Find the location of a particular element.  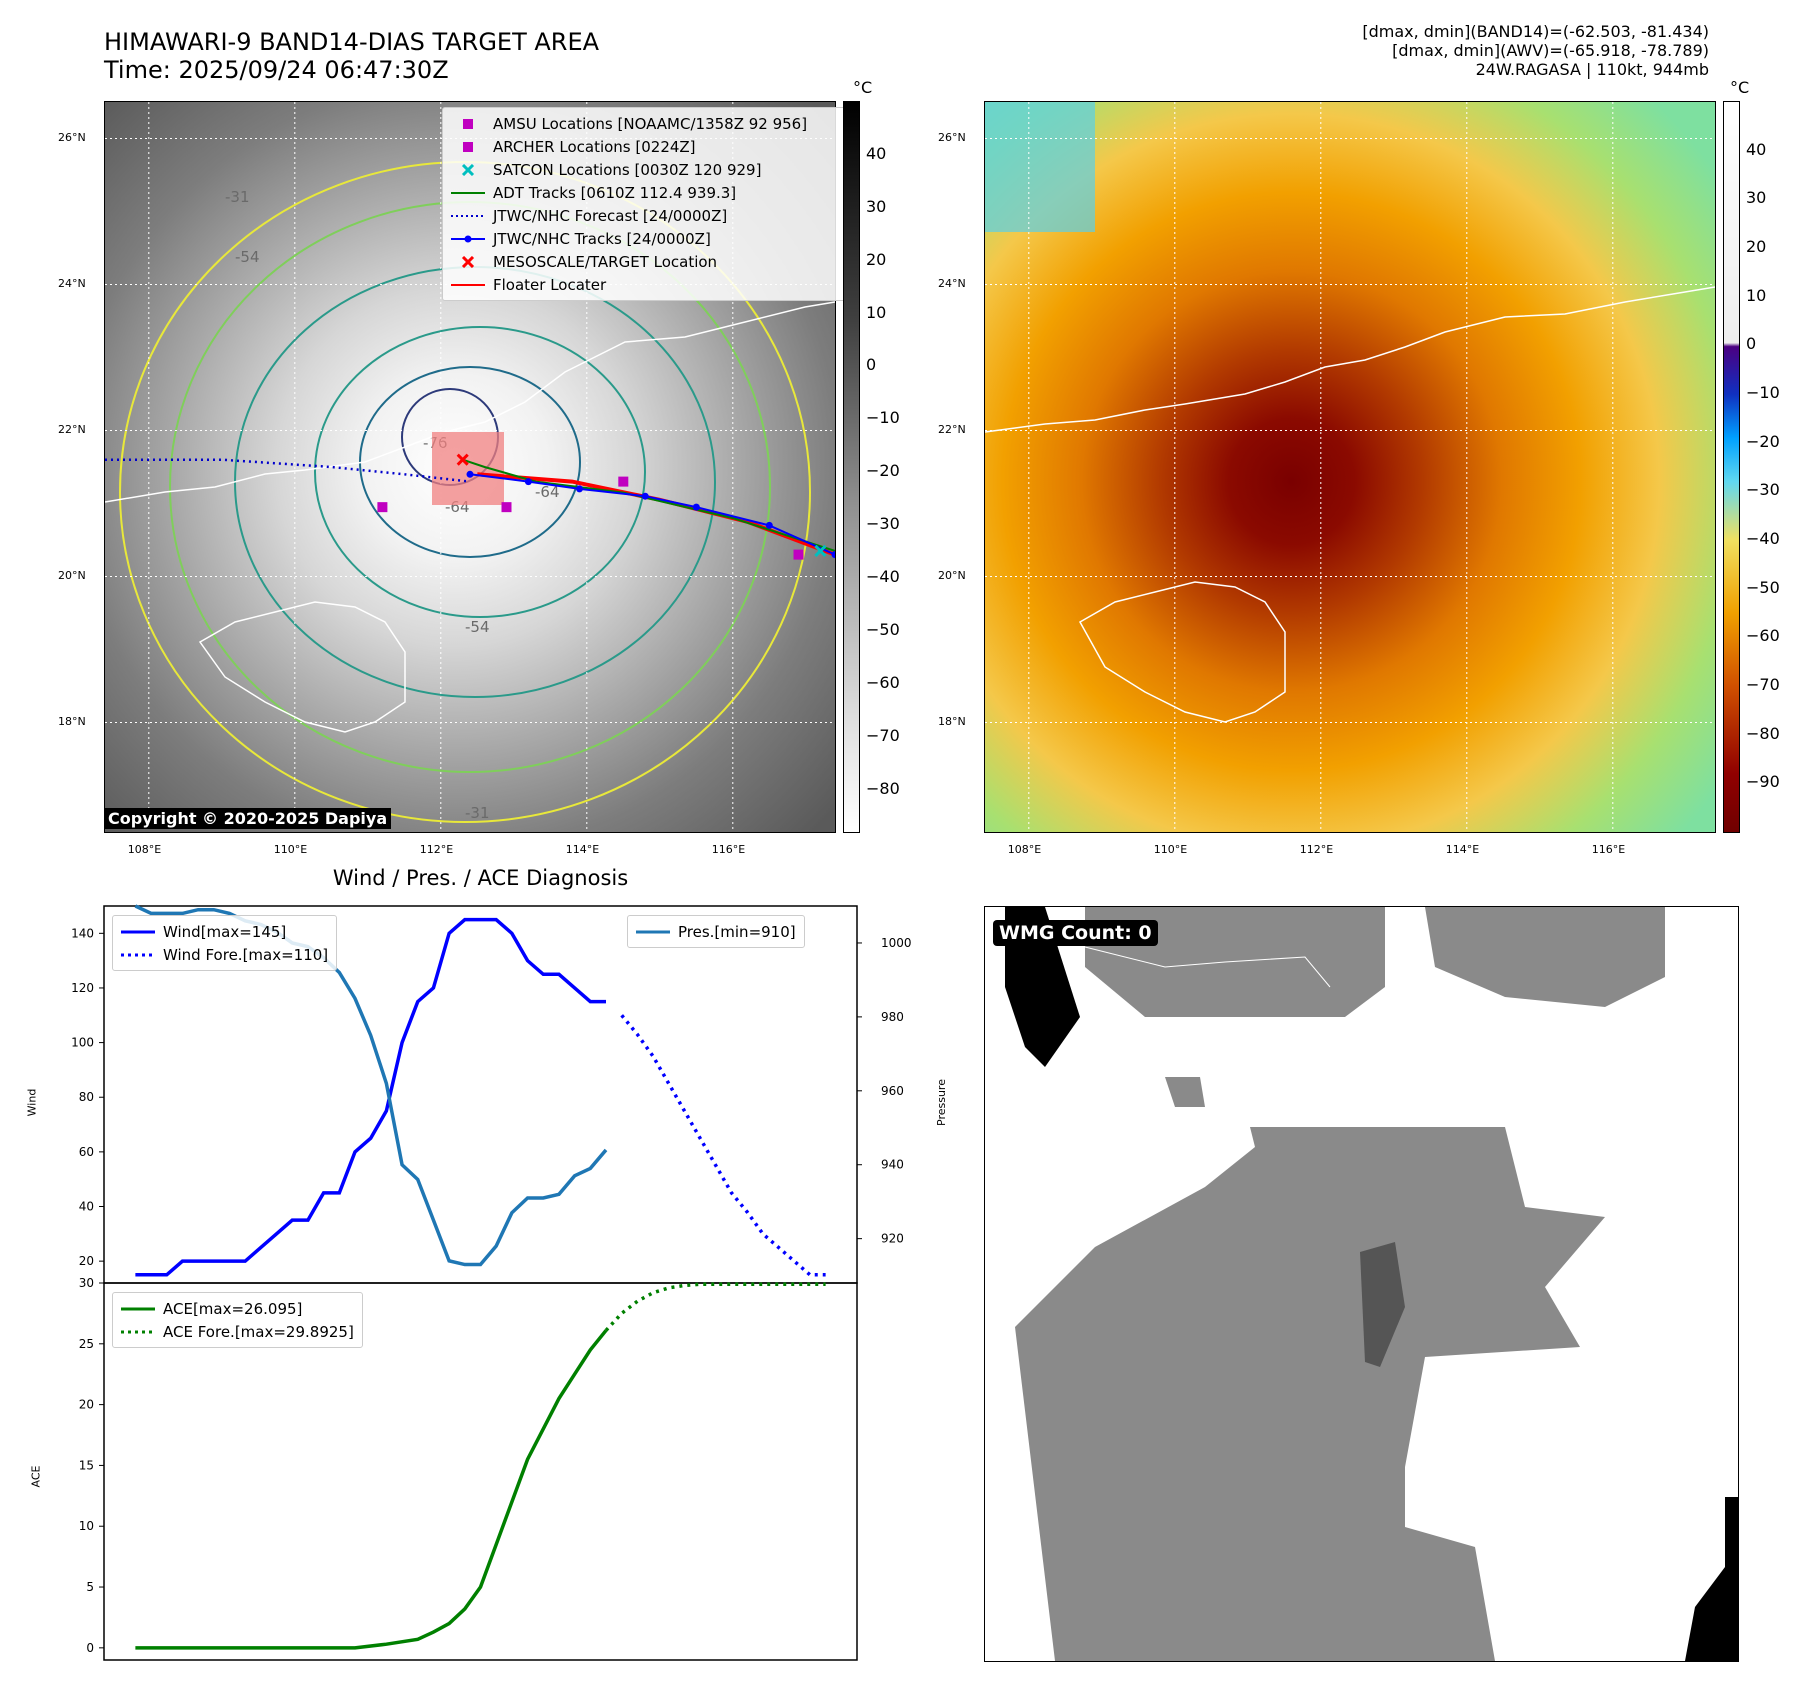

y-tick-label: 80 is located at coordinates (86, 1097).